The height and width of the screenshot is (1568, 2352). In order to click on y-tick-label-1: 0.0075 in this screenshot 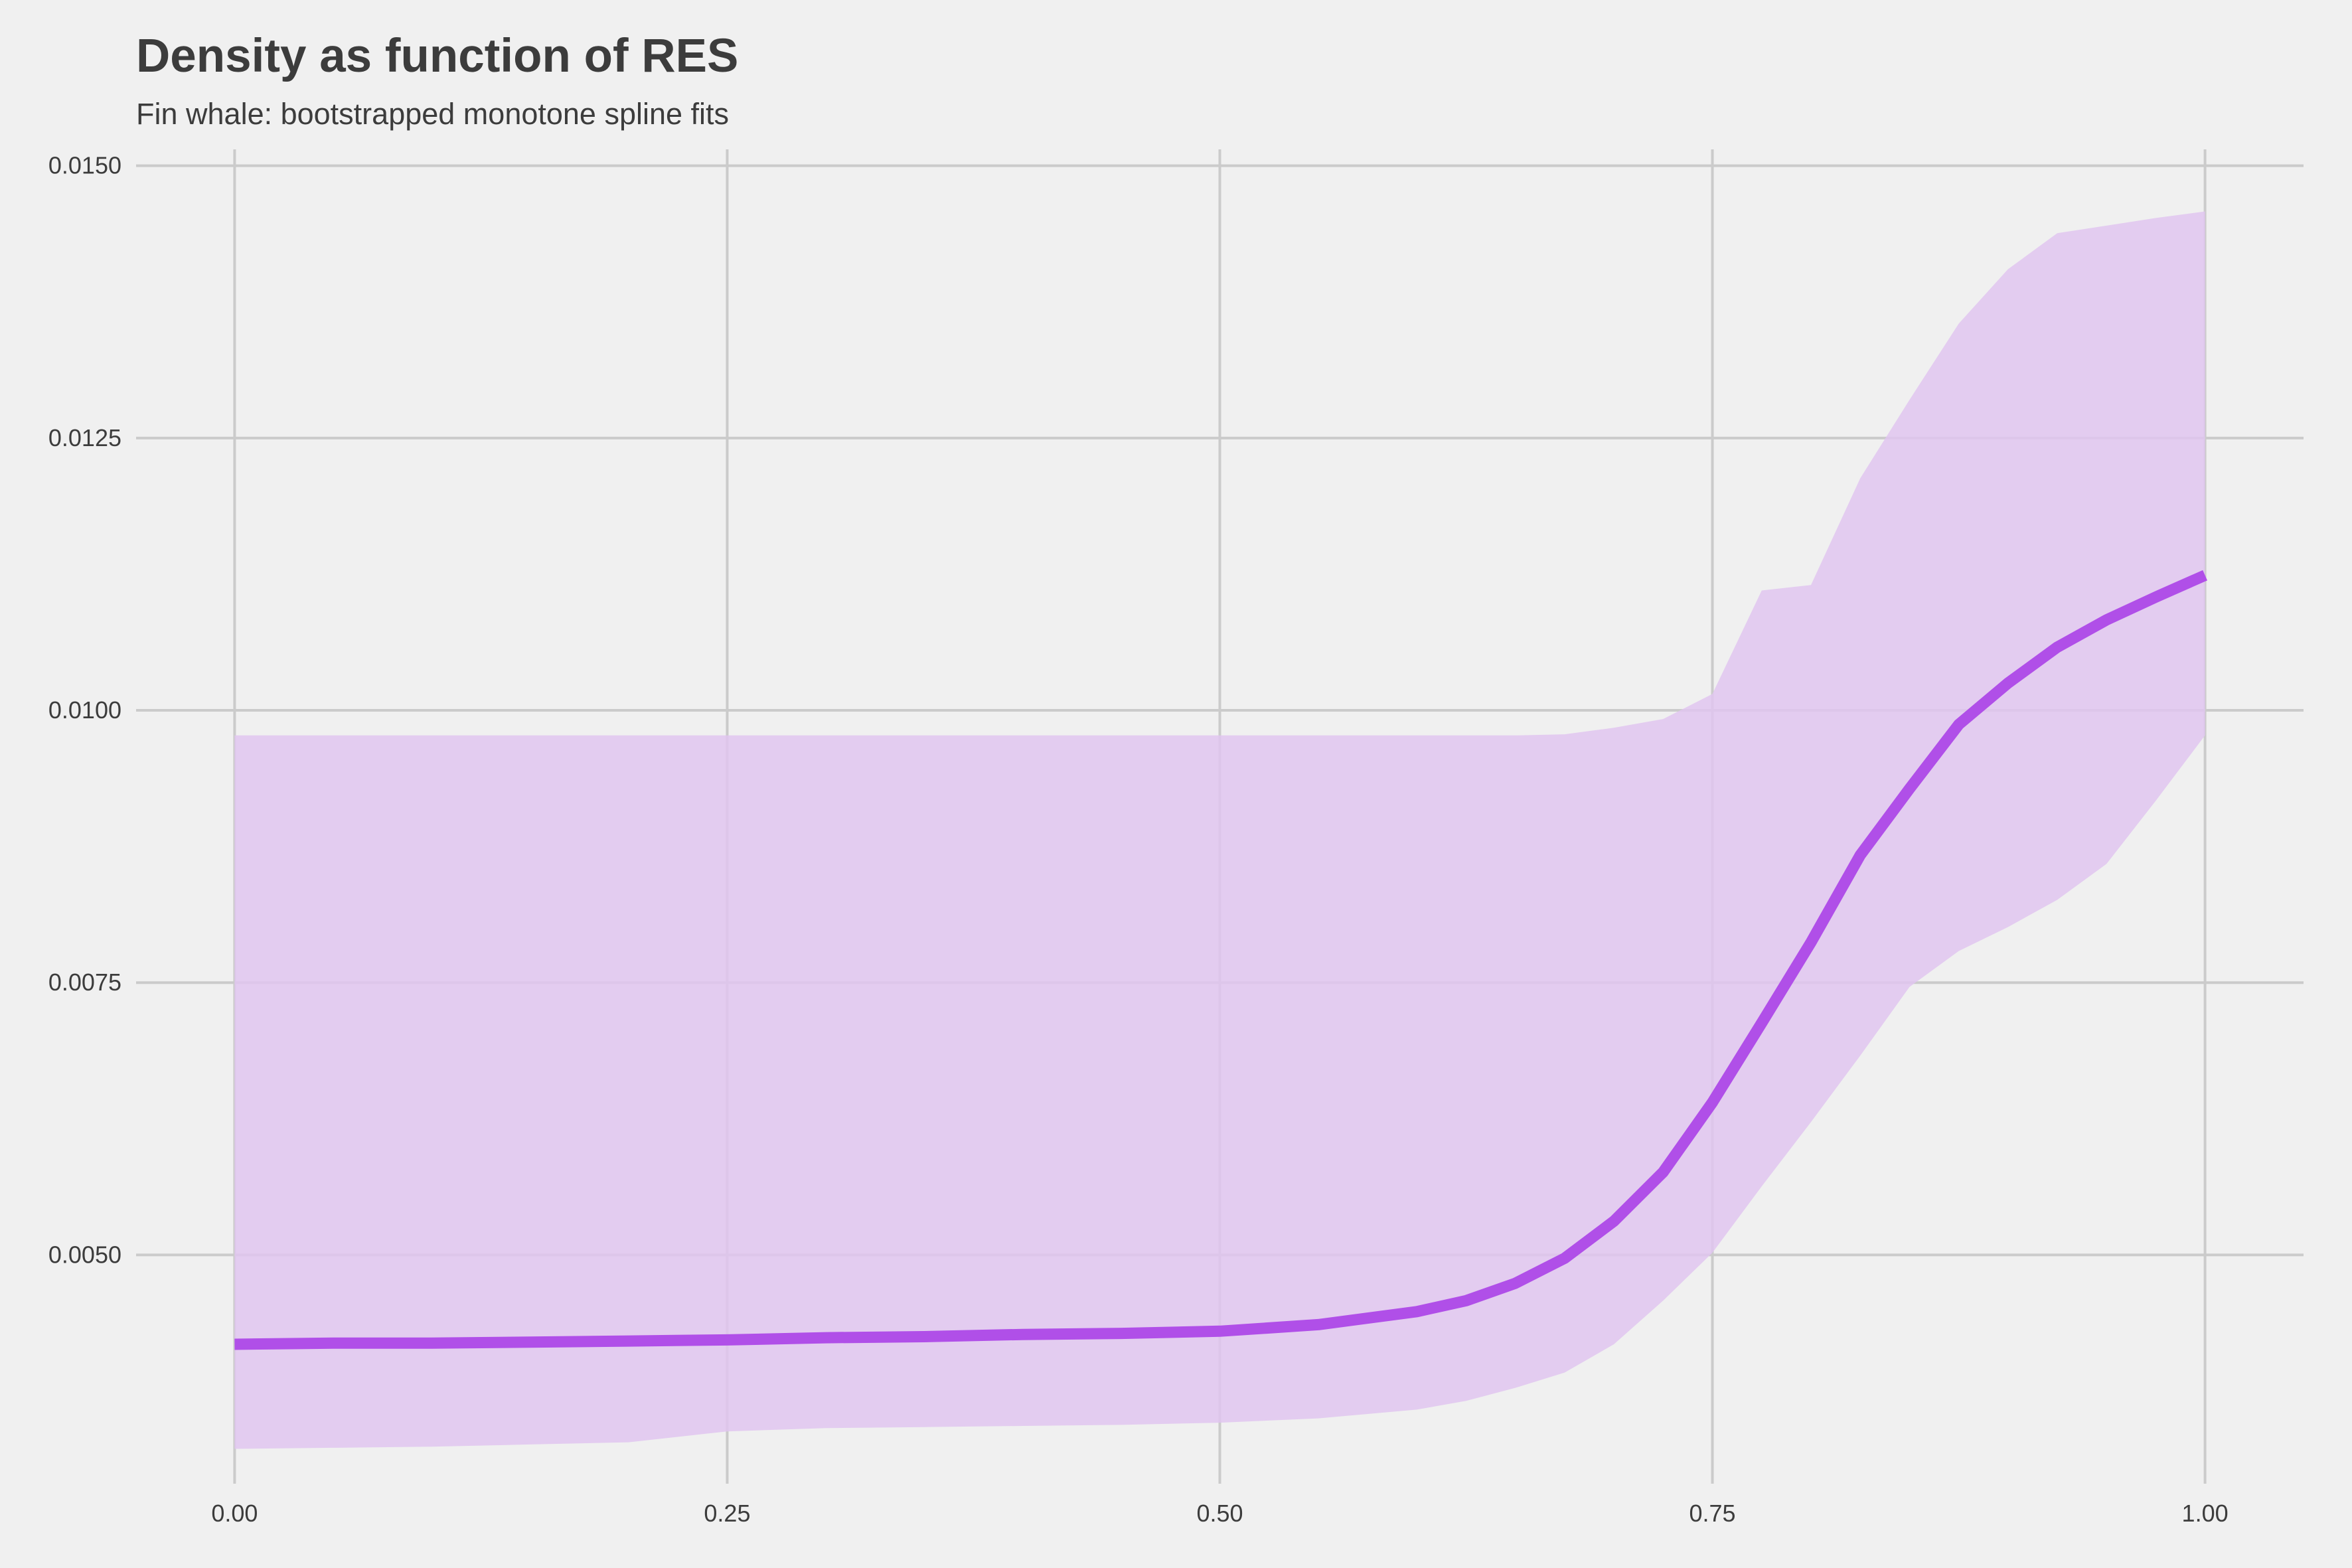, I will do `click(85, 983)`.